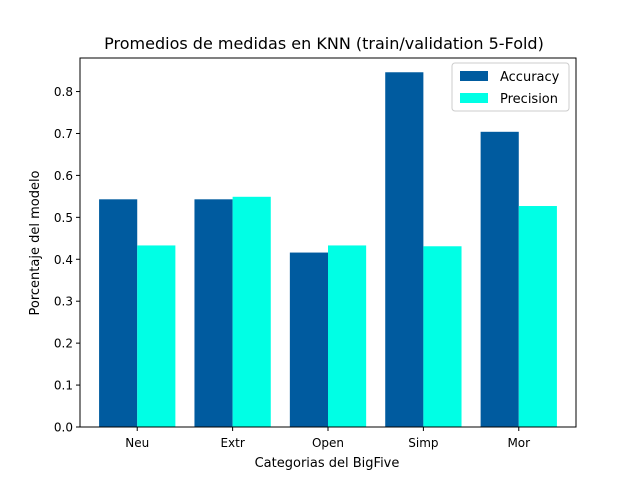 The height and width of the screenshot is (480, 640). Describe the element at coordinates (537, 316) in the screenshot. I see `bar-precision-mor` at that location.